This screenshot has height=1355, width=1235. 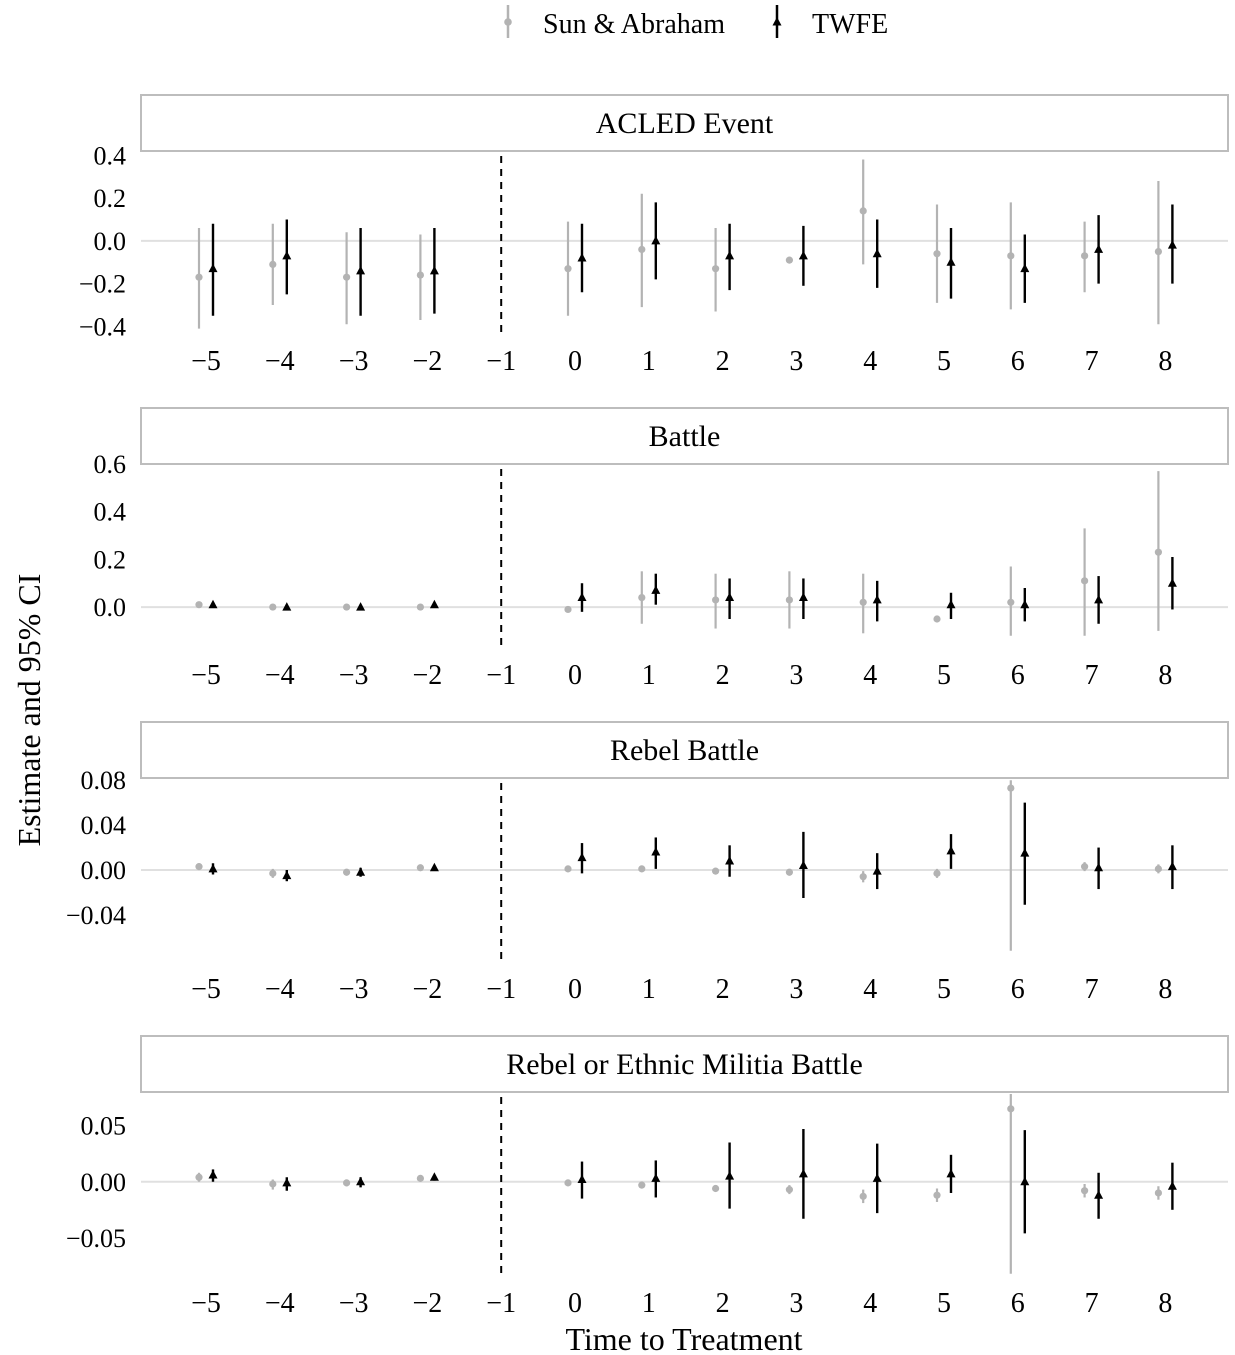 I want to click on y-tick-label: 0.2, so click(x=110, y=198).